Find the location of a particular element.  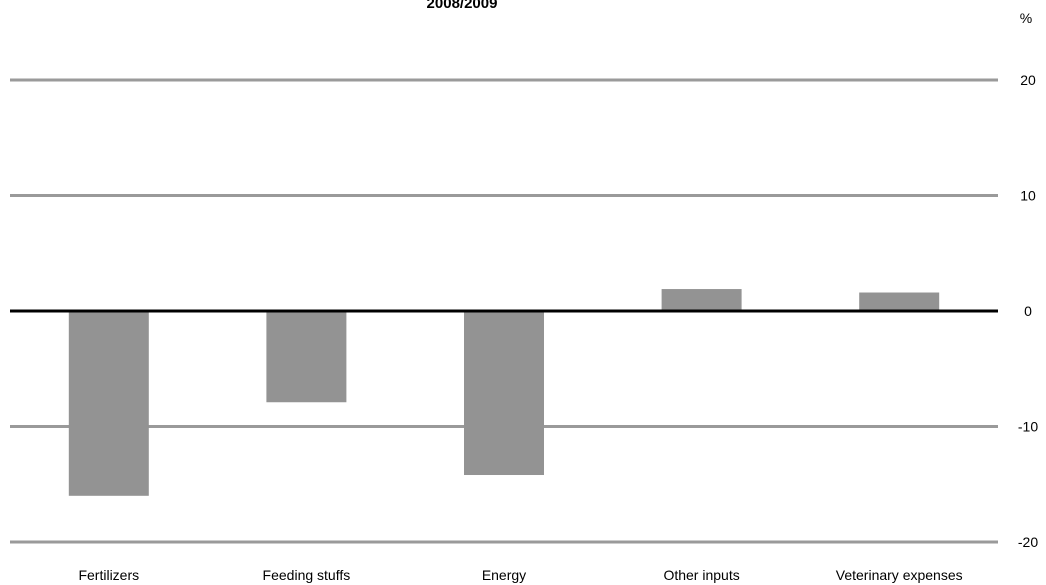

x-tick-label: Energy is located at coordinates (504, 575).